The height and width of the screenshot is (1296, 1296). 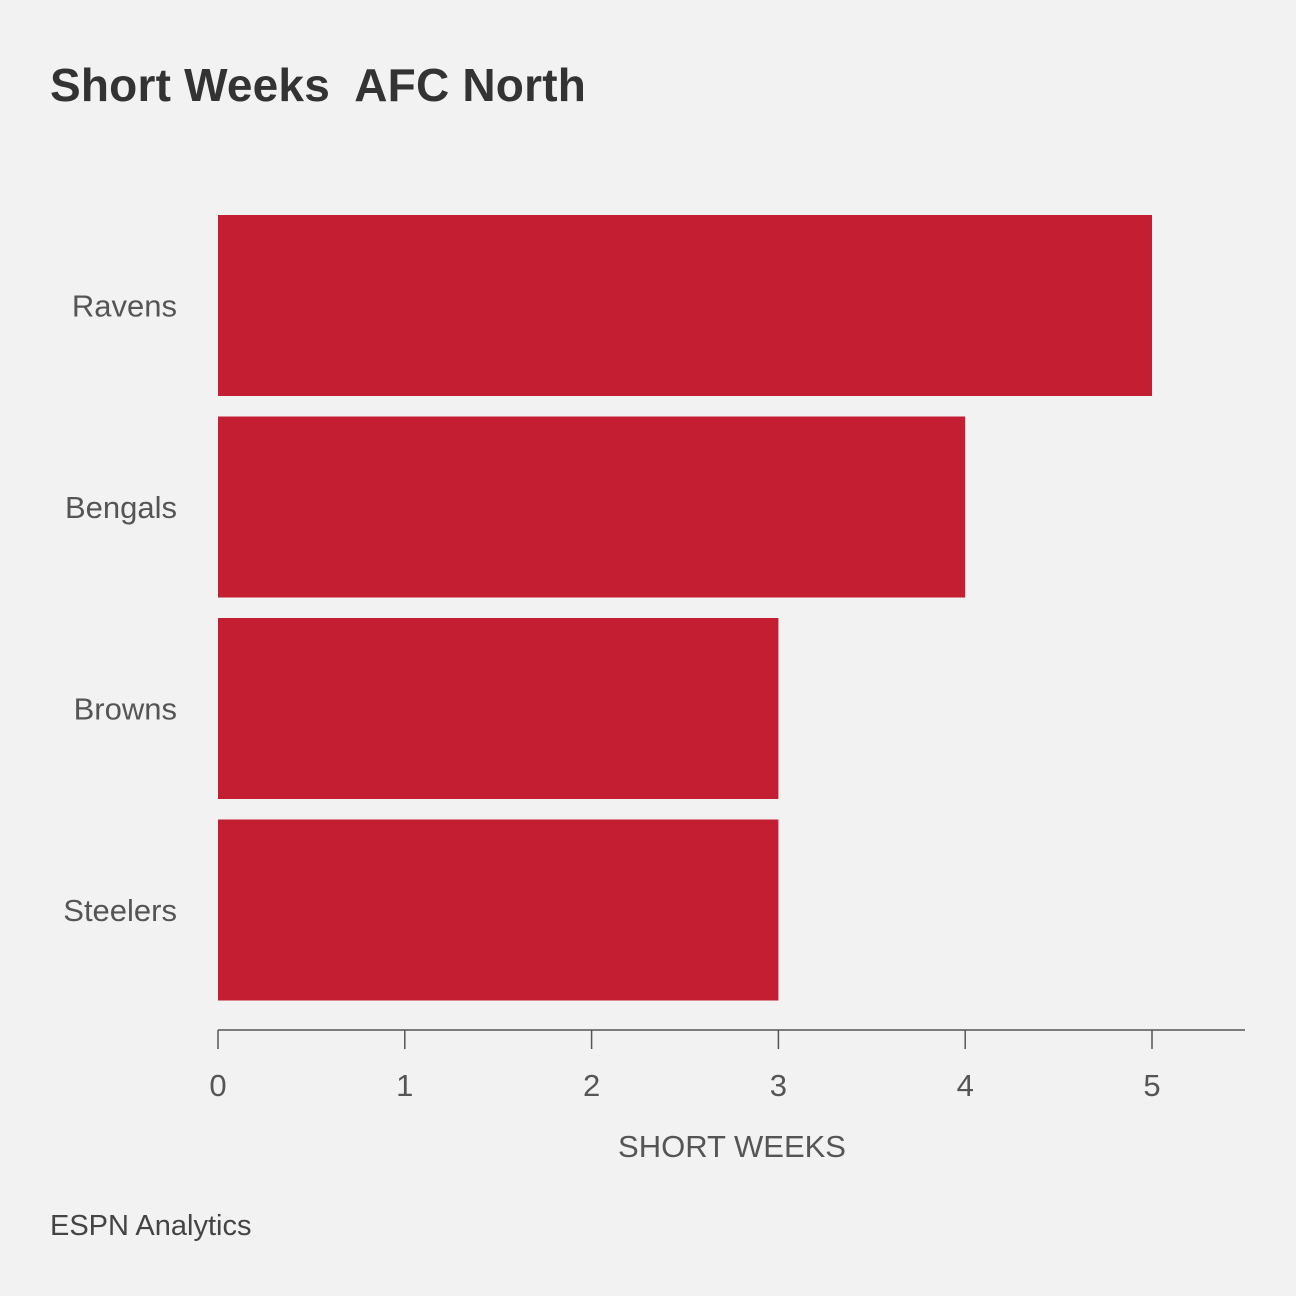 I want to click on x-tick-label-1: 1, so click(x=404, y=1085).